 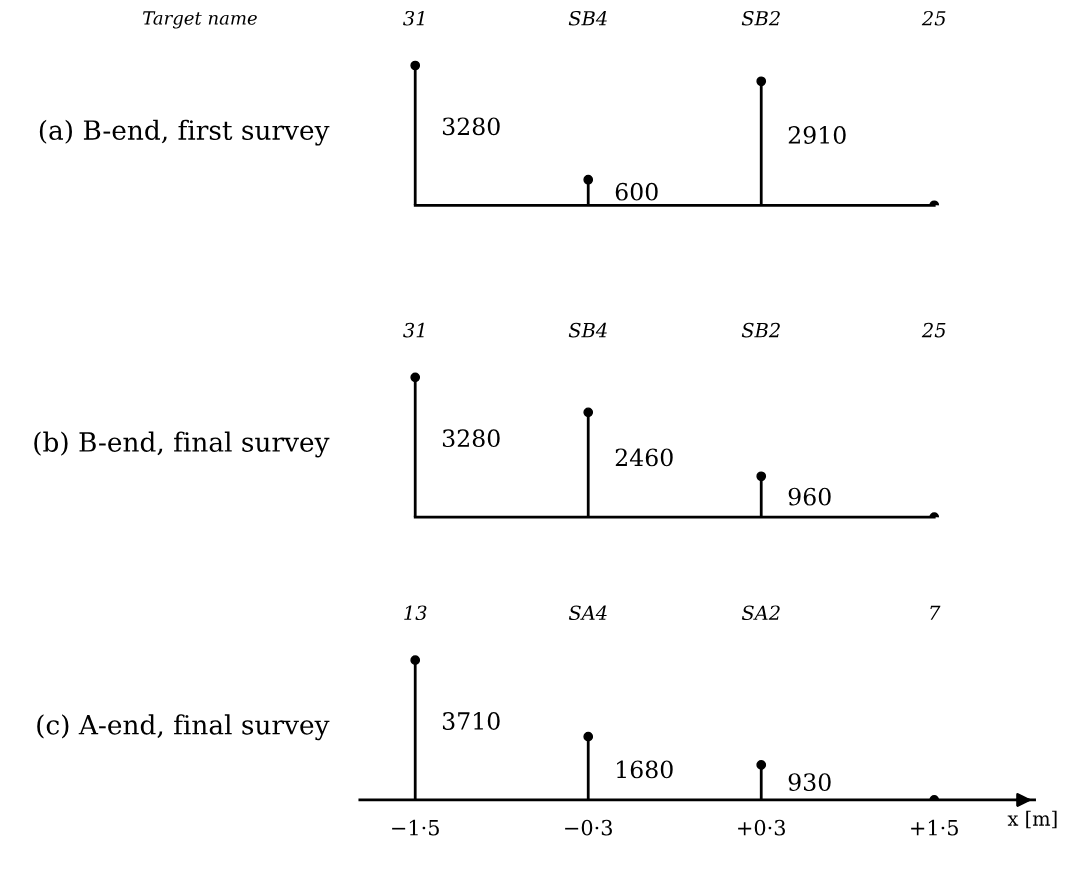 I want to click on x-tick-label: −1·5, so click(x=415, y=827).